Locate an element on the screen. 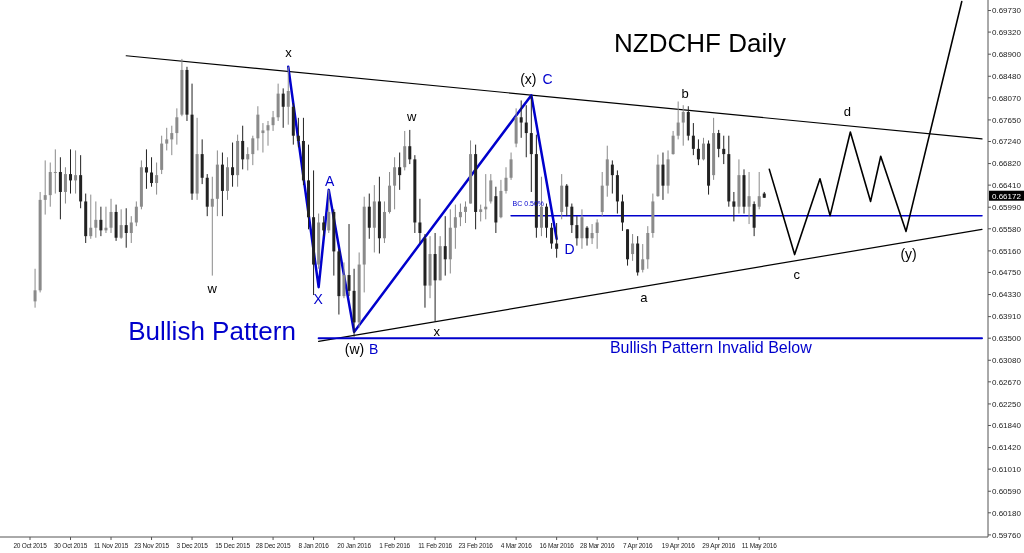 The width and height of the screenshot is (1024, 553). y-tick-label: 0.61840 is located at coordinates (1007, 426).